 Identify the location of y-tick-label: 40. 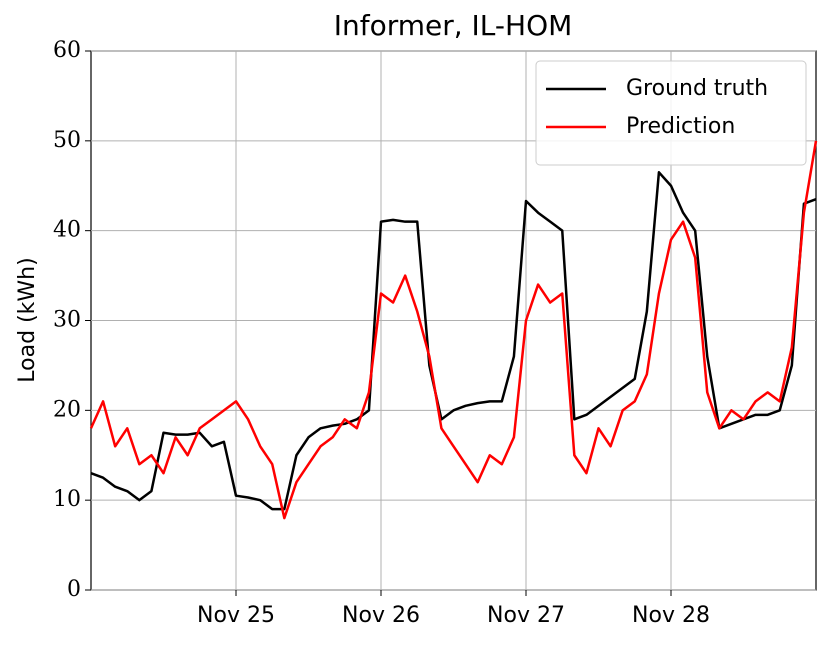
(67, 230).